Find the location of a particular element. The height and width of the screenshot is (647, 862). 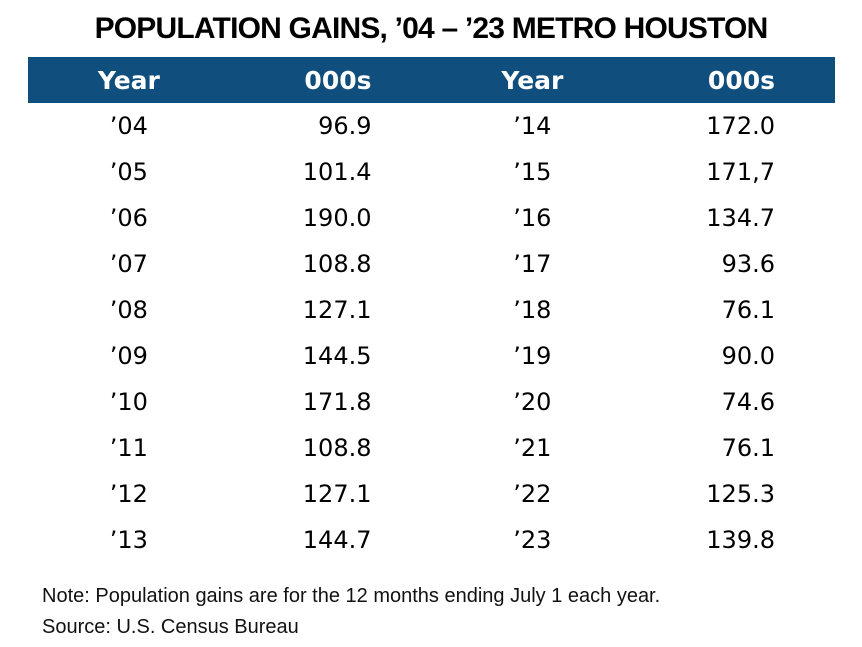

table-row: ’10 171.8 ’20 74.6 is located at coordinates (431, 402).